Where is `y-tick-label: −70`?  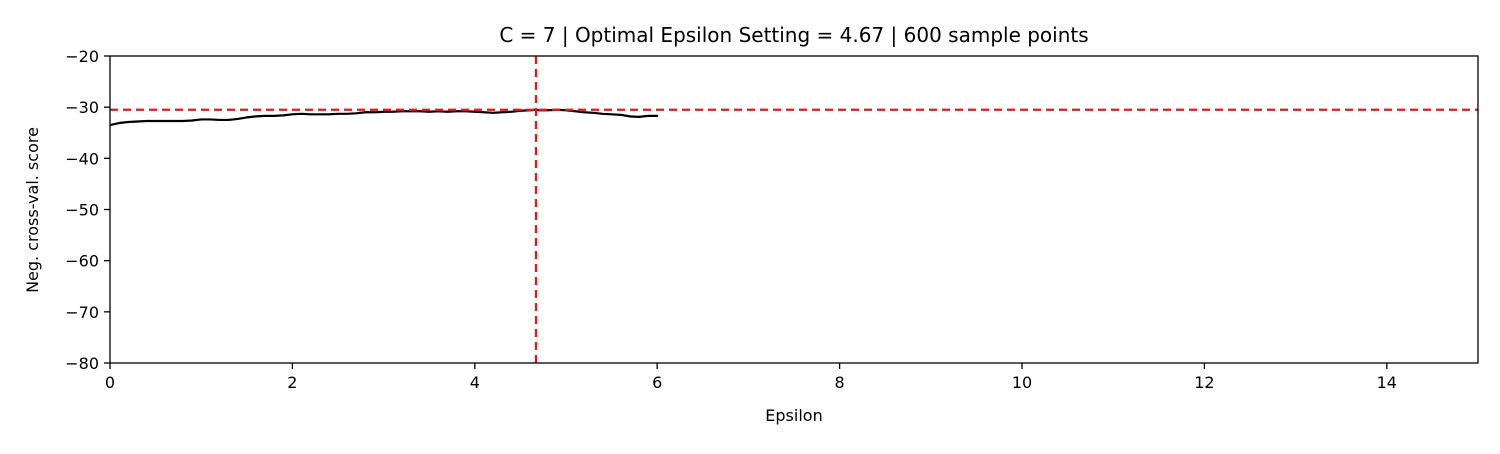
y-tick-label: −70 is located at coordinates (82, 312).